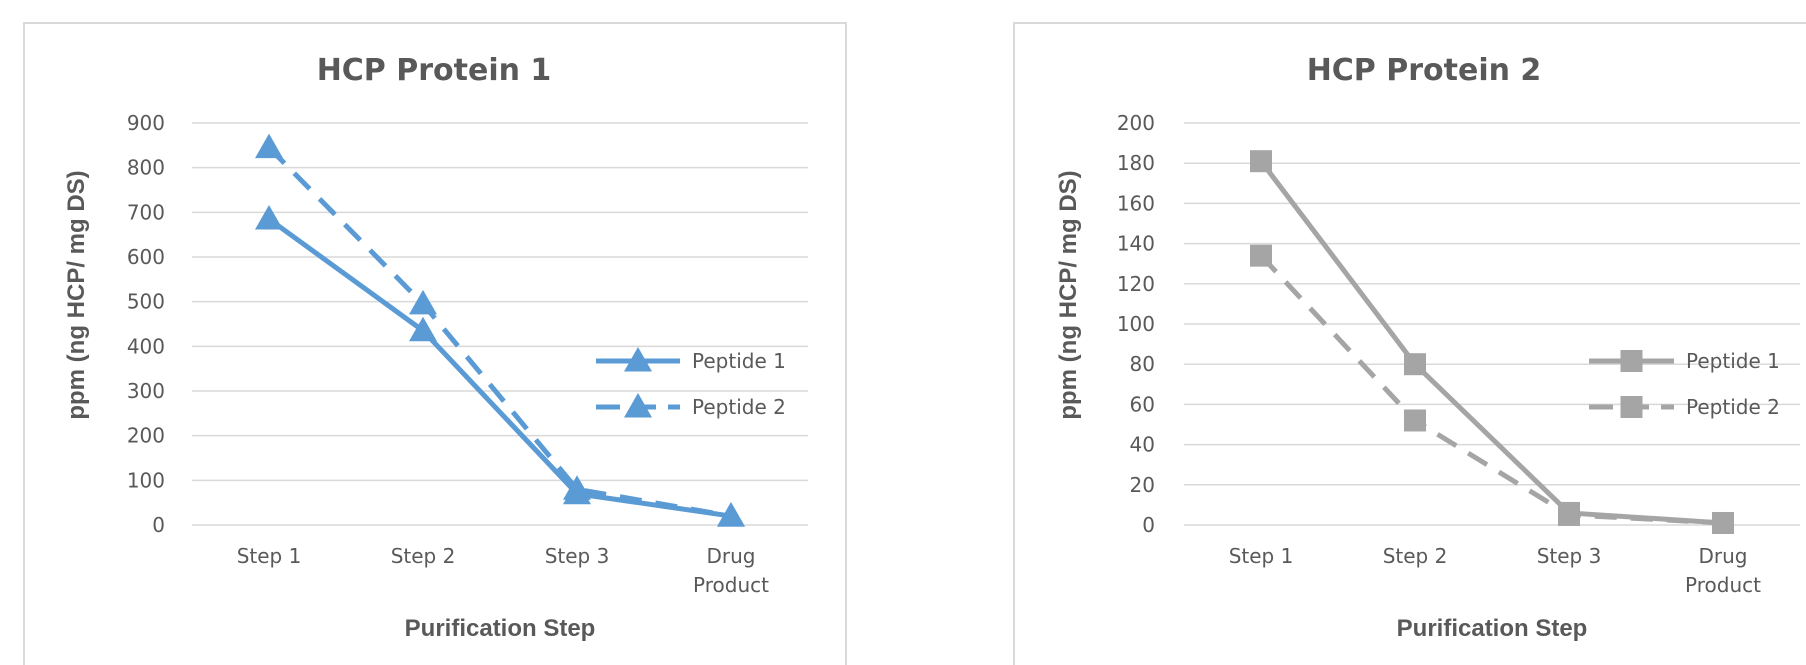 The image size is (1806, 665). Describe the element at coordinates (1142, 445) in the screenshot. I see `y-tick-label: 40` at that location.